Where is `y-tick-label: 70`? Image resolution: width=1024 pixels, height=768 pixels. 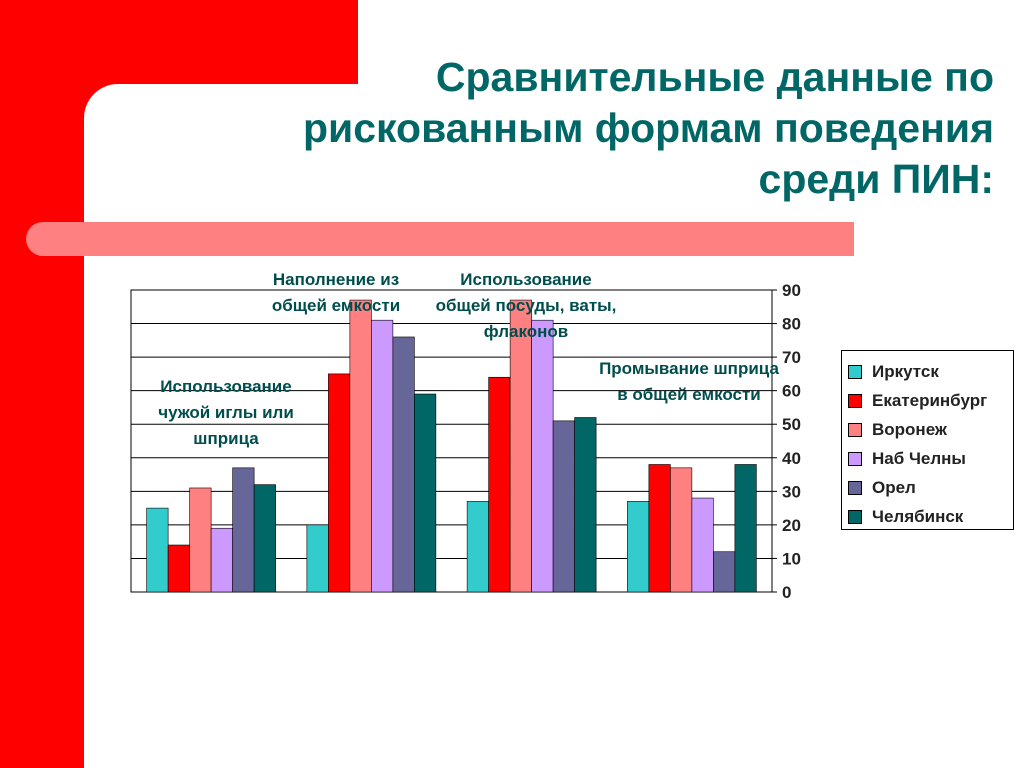
y-tick-label: 70 is located at coordinates (791, 357).